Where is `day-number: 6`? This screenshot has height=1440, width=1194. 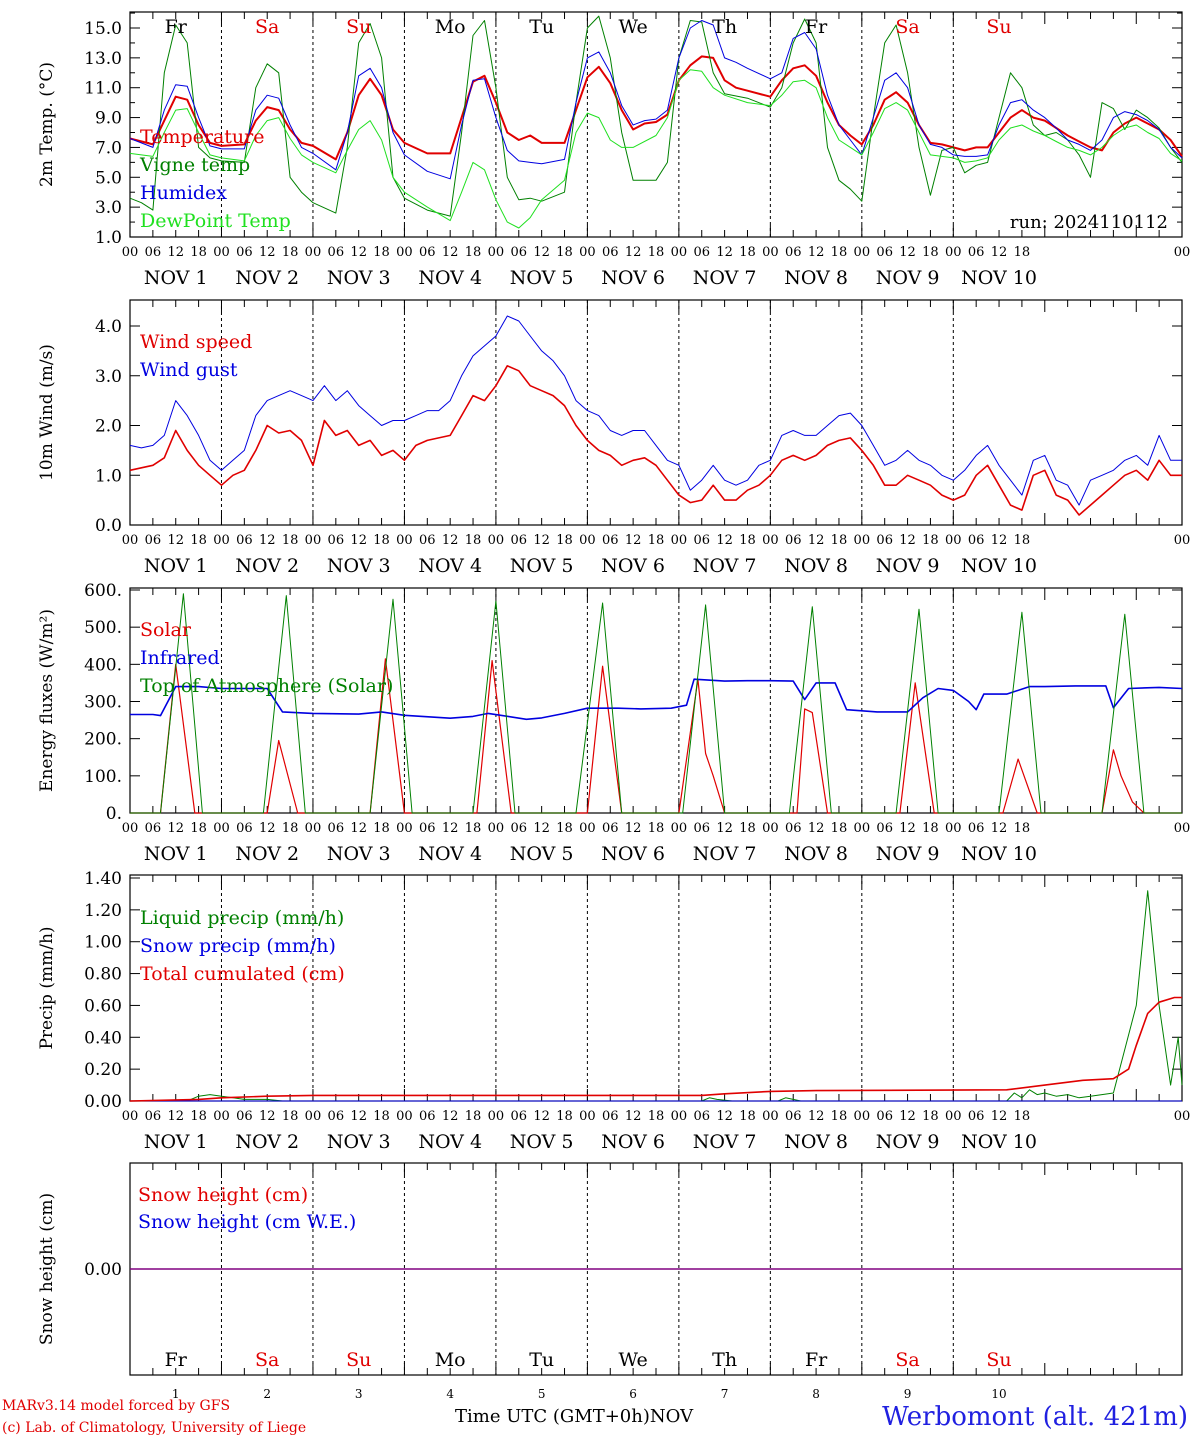 day-number: 6 is located at coordinates (633, 1393).